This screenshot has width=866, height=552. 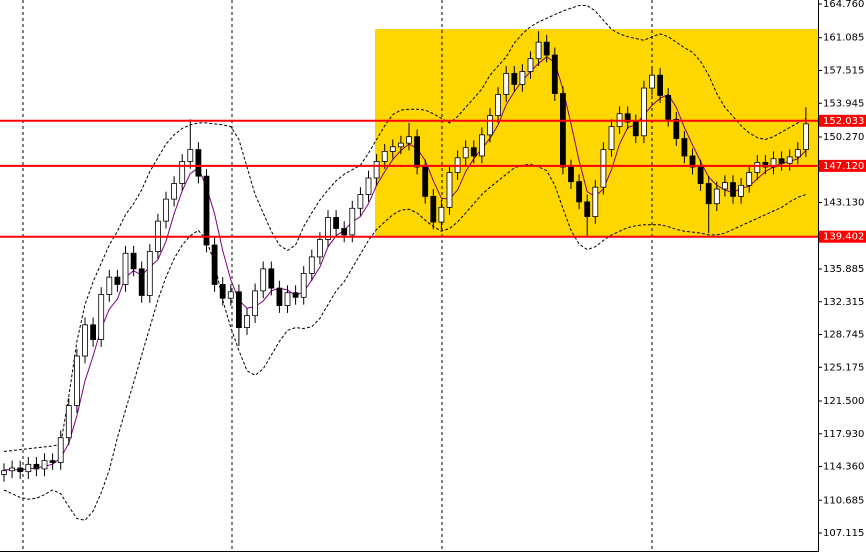 I want to click on level-label: 152.033, so click(x=843, y=121).